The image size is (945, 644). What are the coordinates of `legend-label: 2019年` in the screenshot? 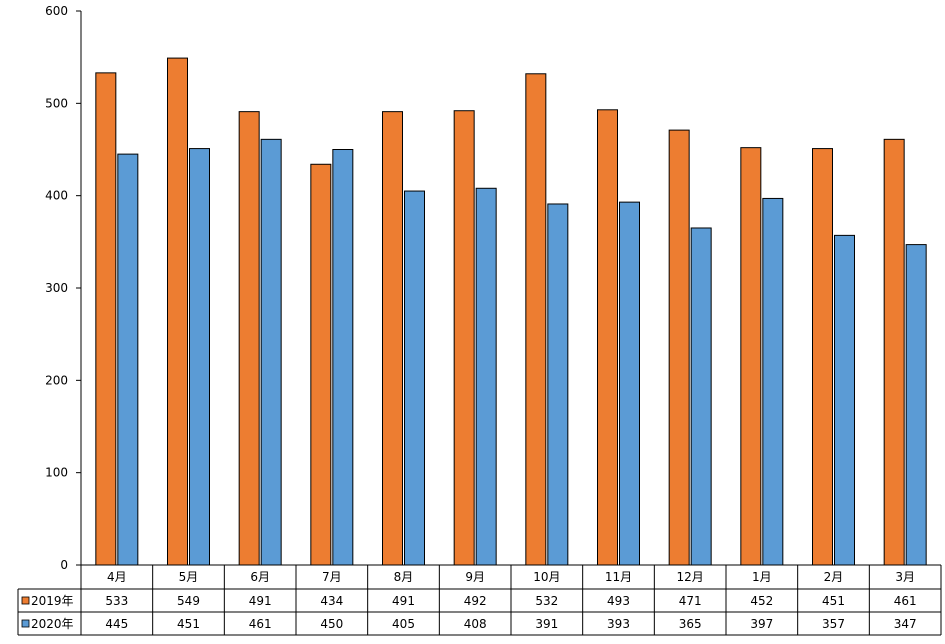 It's located at (52, 601).